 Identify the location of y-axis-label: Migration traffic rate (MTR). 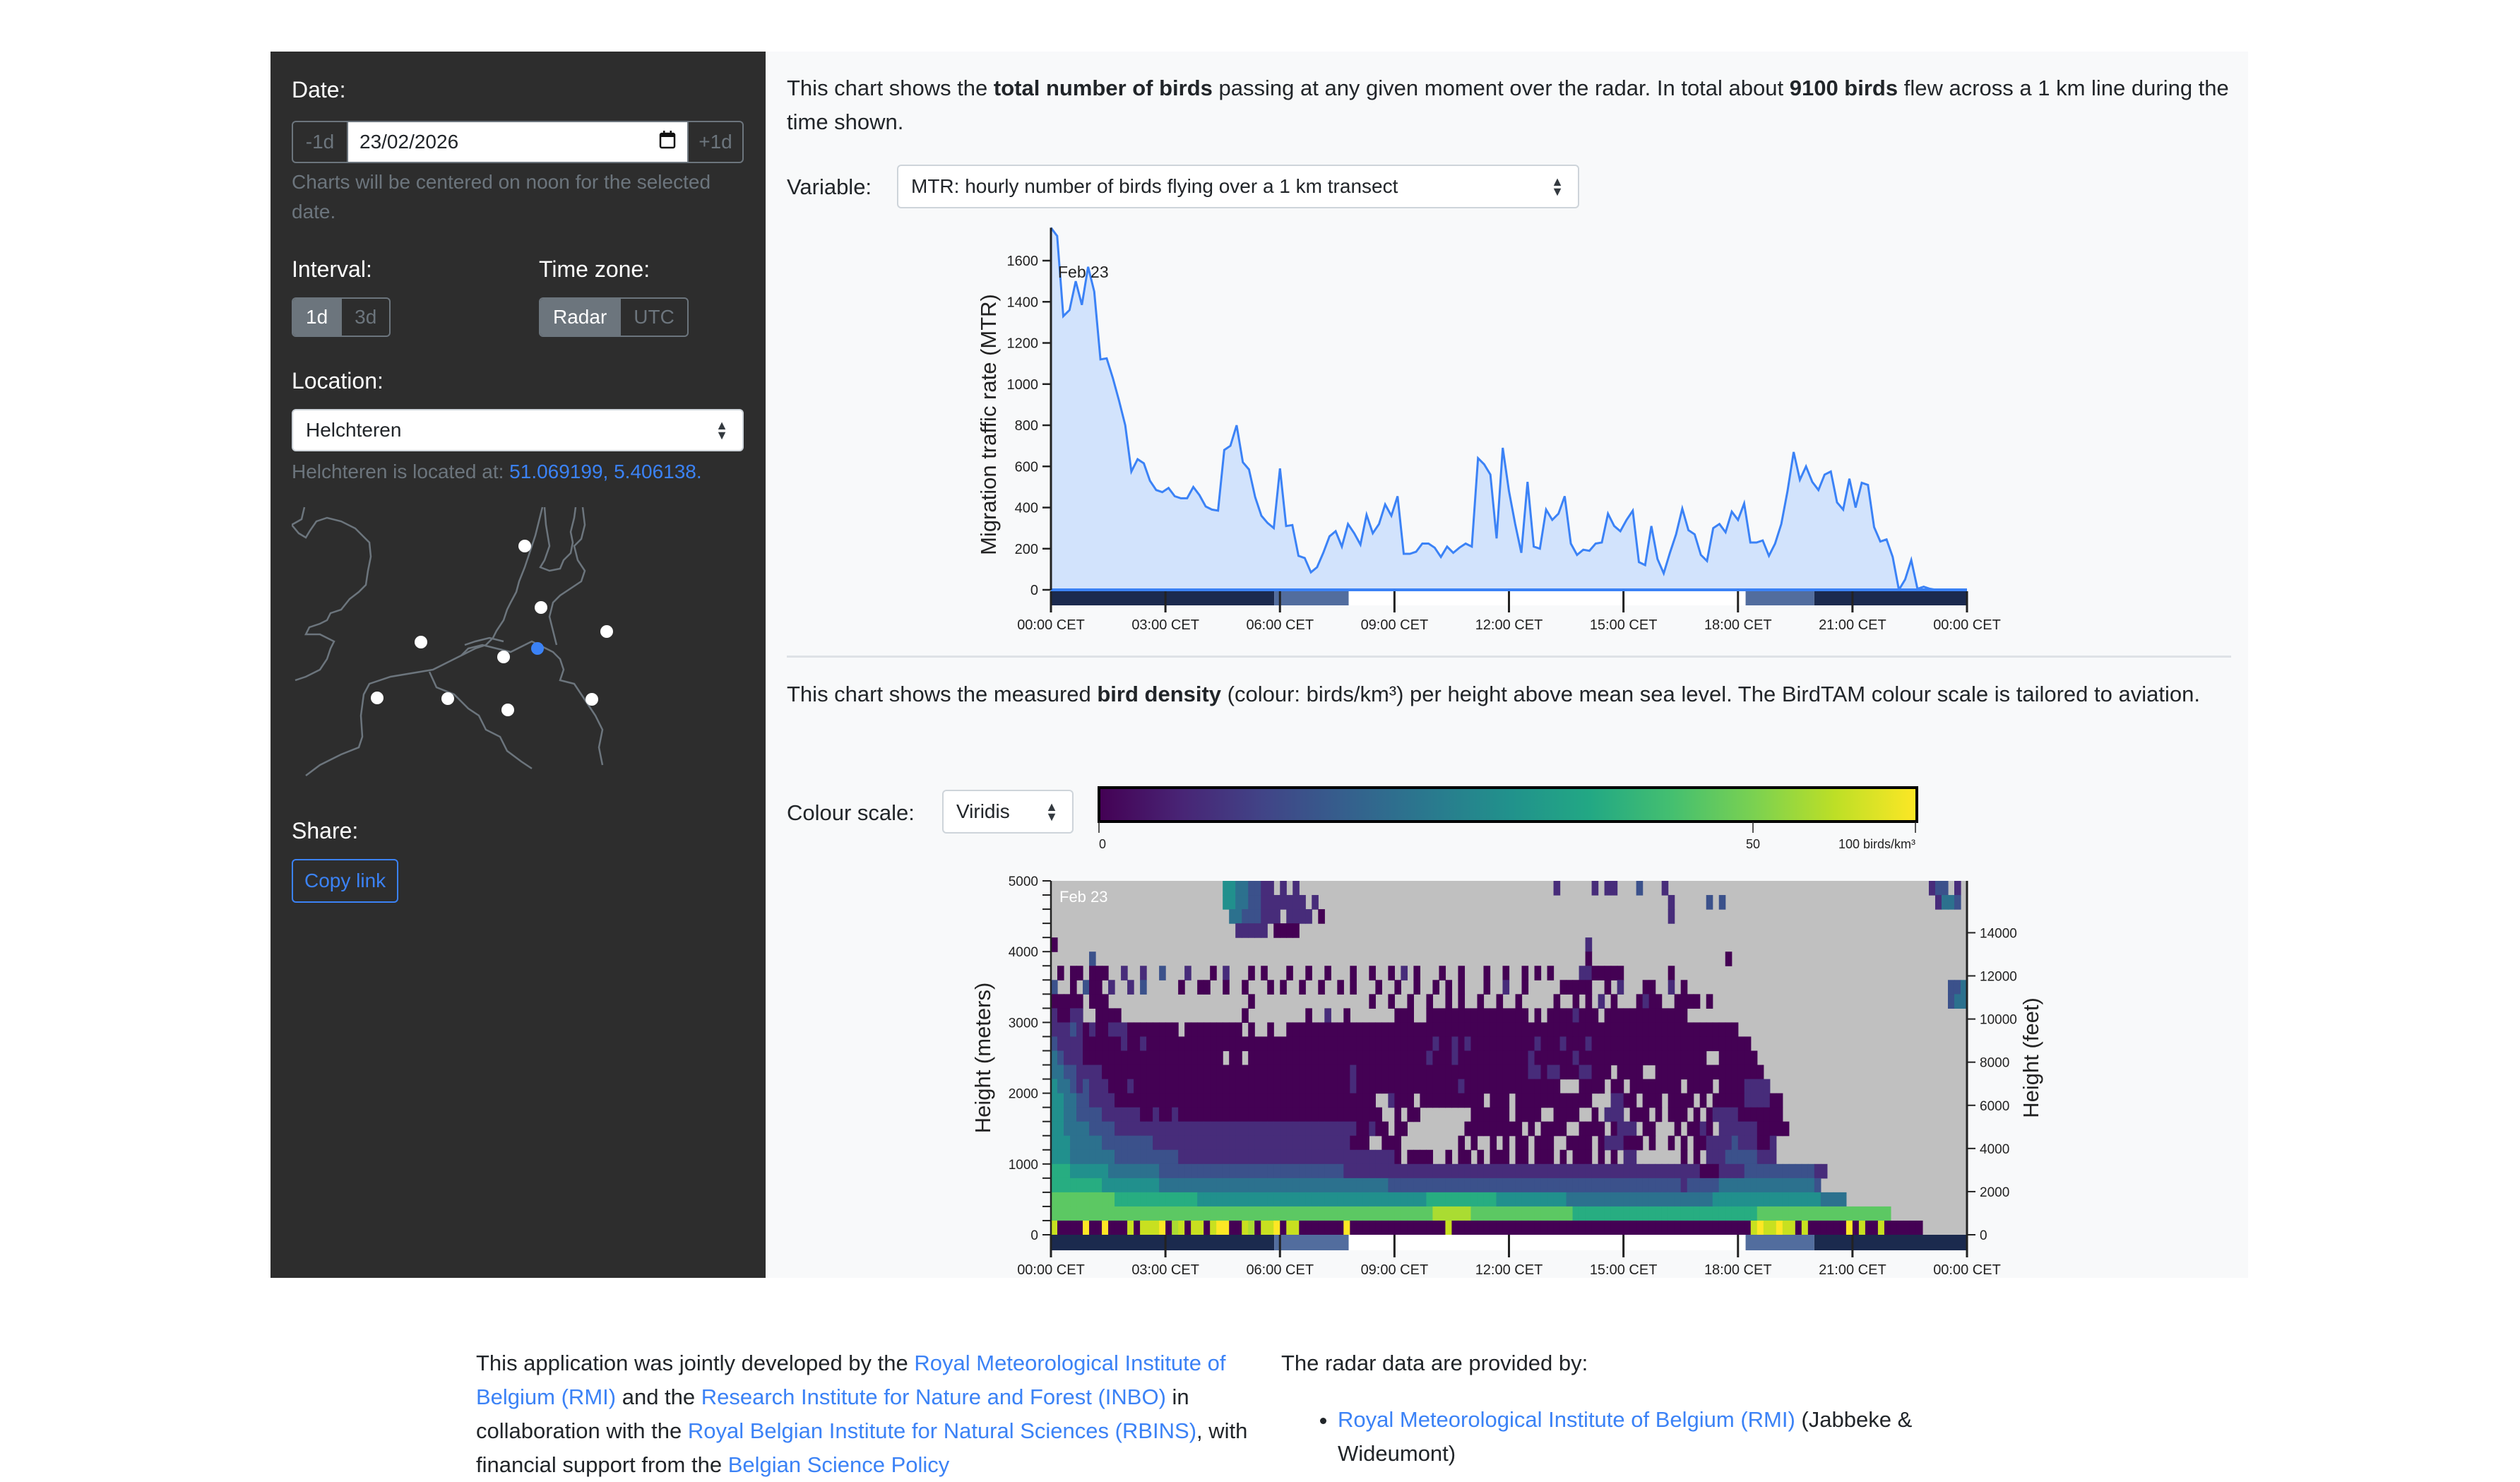
(989, 424).